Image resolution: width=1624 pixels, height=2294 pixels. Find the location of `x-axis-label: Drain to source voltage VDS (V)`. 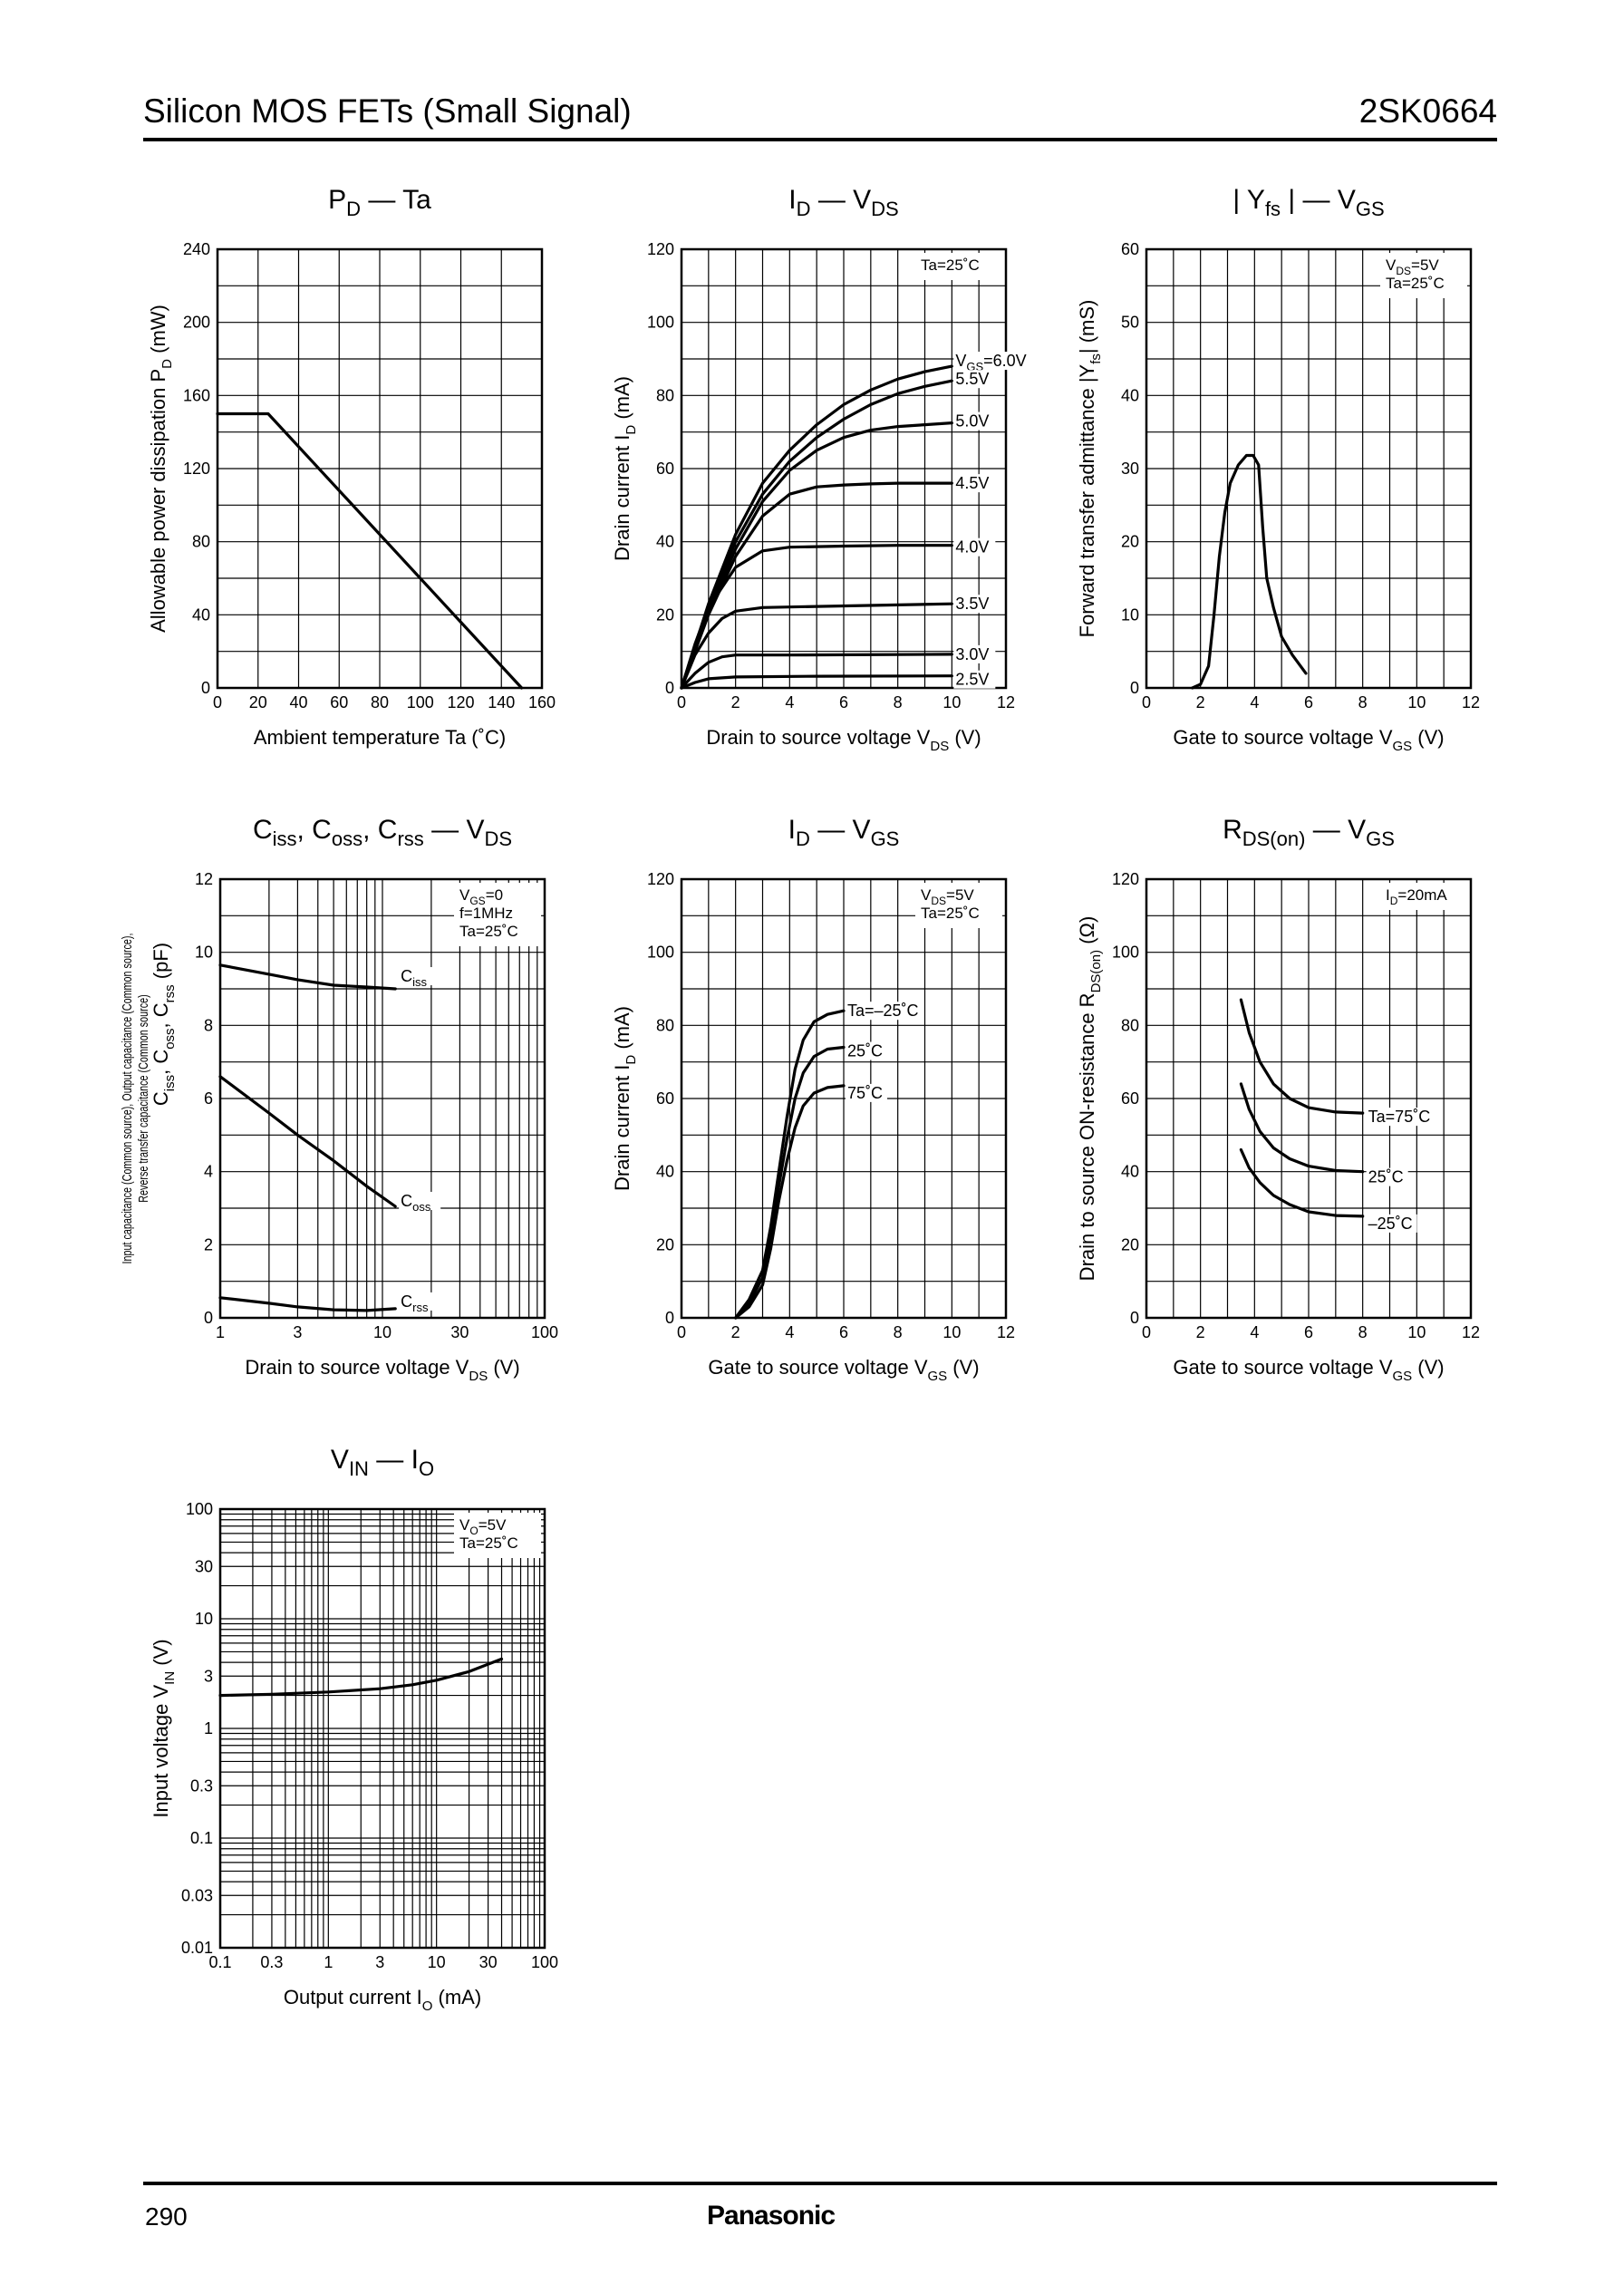

x-axis-label: Drain to source voltage VDS (V) is located at coordinates (843, 740).